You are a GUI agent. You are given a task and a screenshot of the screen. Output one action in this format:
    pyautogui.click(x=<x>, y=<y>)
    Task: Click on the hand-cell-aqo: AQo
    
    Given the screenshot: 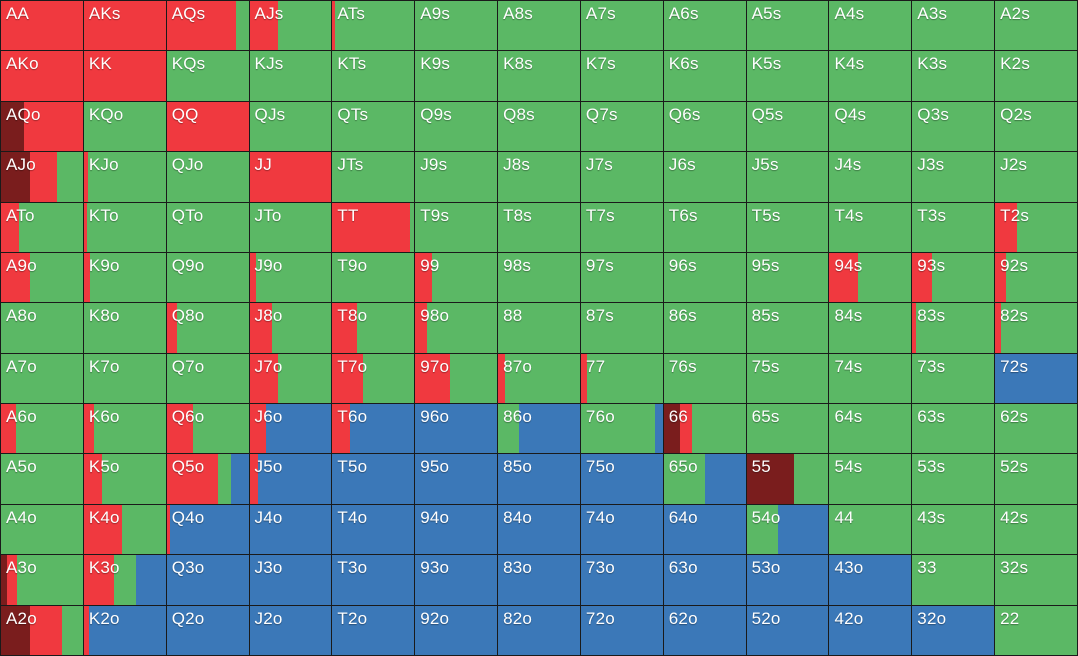 What is the action you would take?
    pyautogui.click(x=42, y=127)
    